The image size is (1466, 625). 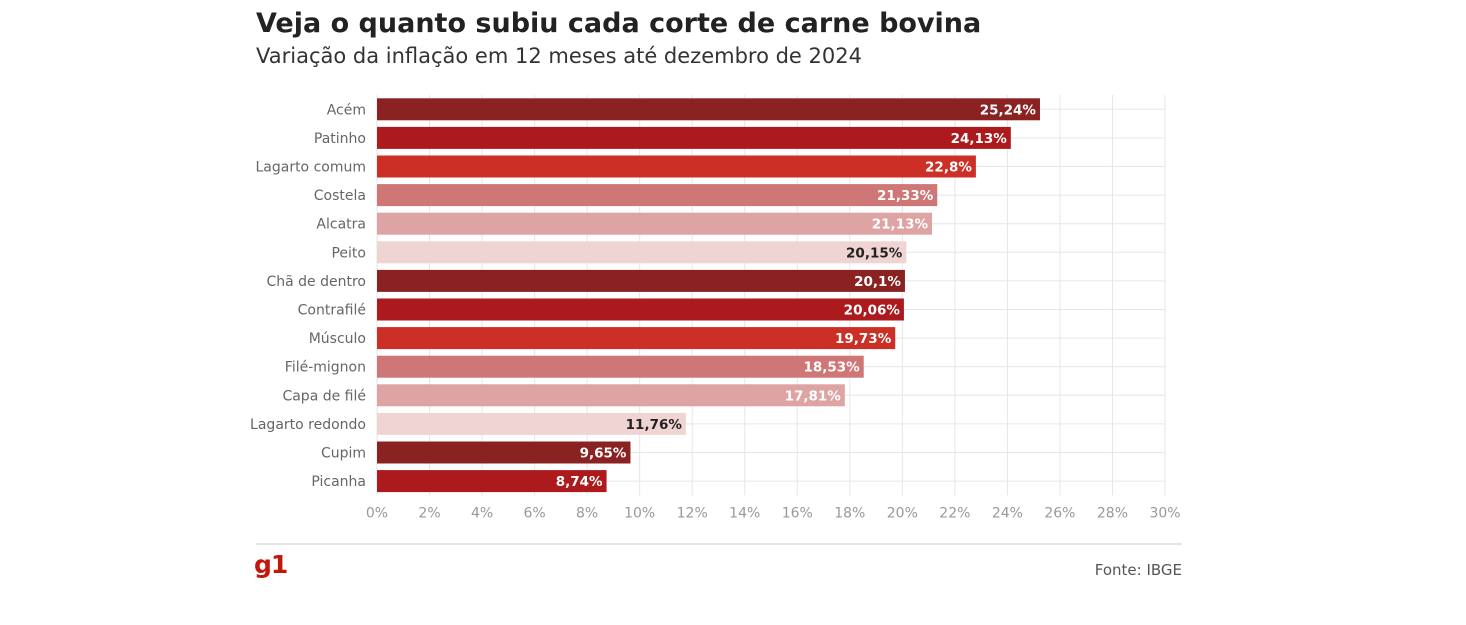 I want to click on data-label: 21,13%, so click(x=900, y=225).